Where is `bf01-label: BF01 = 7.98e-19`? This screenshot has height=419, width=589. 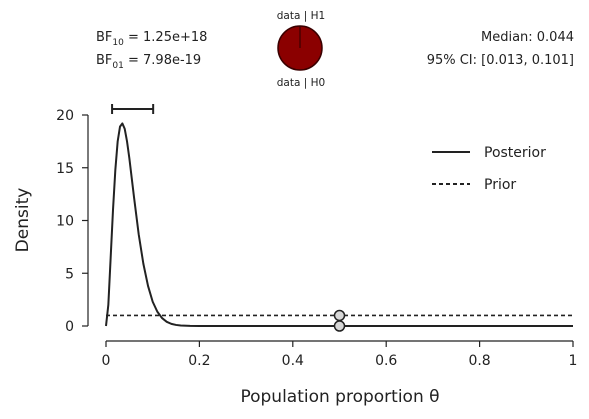 bf01-label: BF01 = 7.98e-19 is located at coordinates (148, 62).